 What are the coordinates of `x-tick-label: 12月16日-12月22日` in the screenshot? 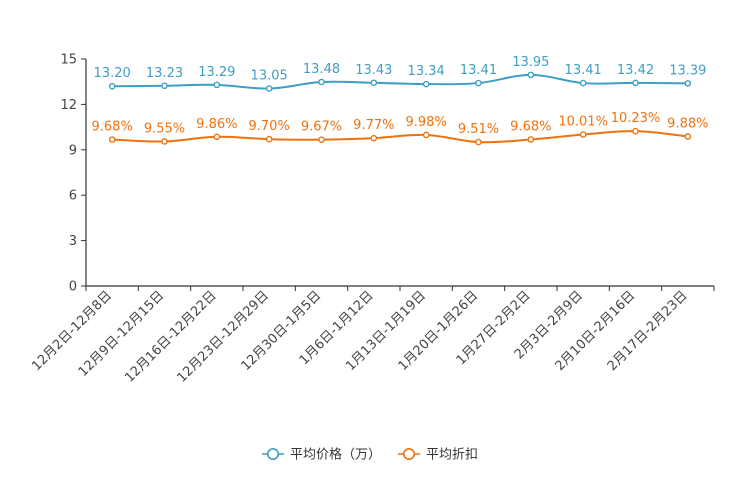 It's located at (170, 336).